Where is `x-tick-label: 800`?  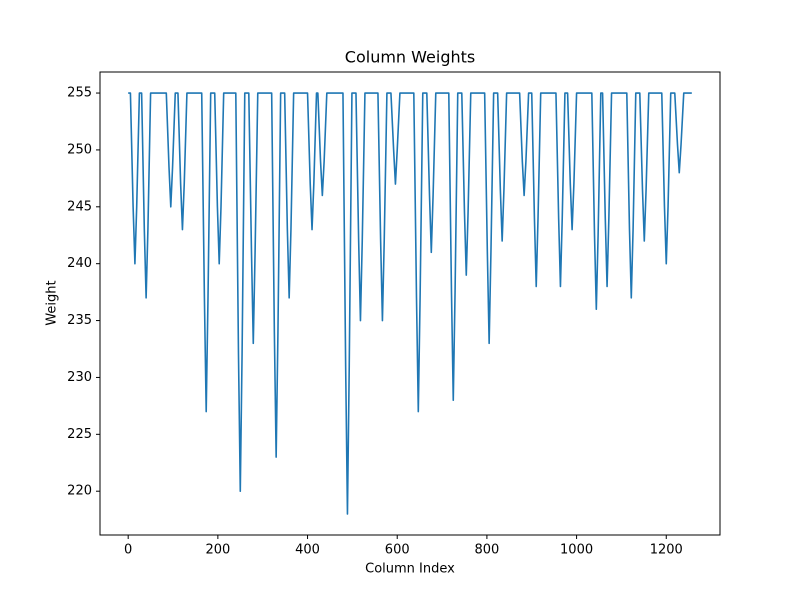 x-tick-label: 800 is located at coordinates (486, 550).